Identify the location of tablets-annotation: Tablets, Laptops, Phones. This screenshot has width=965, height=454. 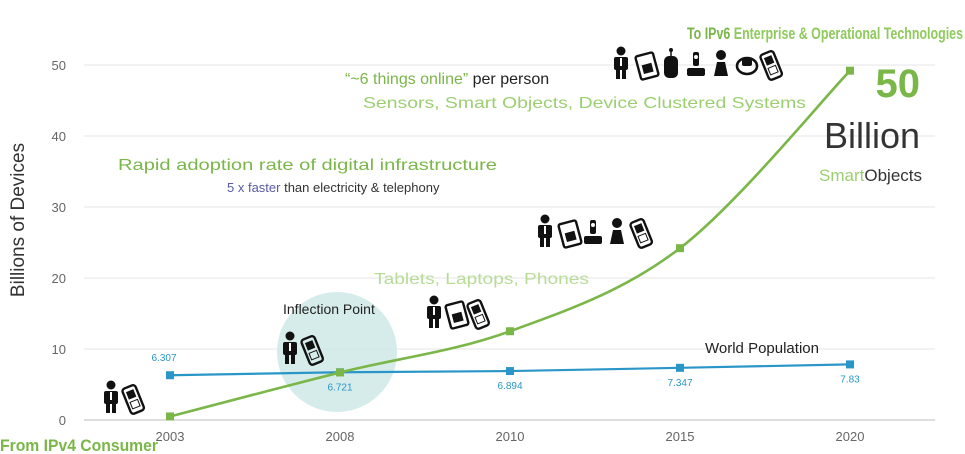
(481, 279).